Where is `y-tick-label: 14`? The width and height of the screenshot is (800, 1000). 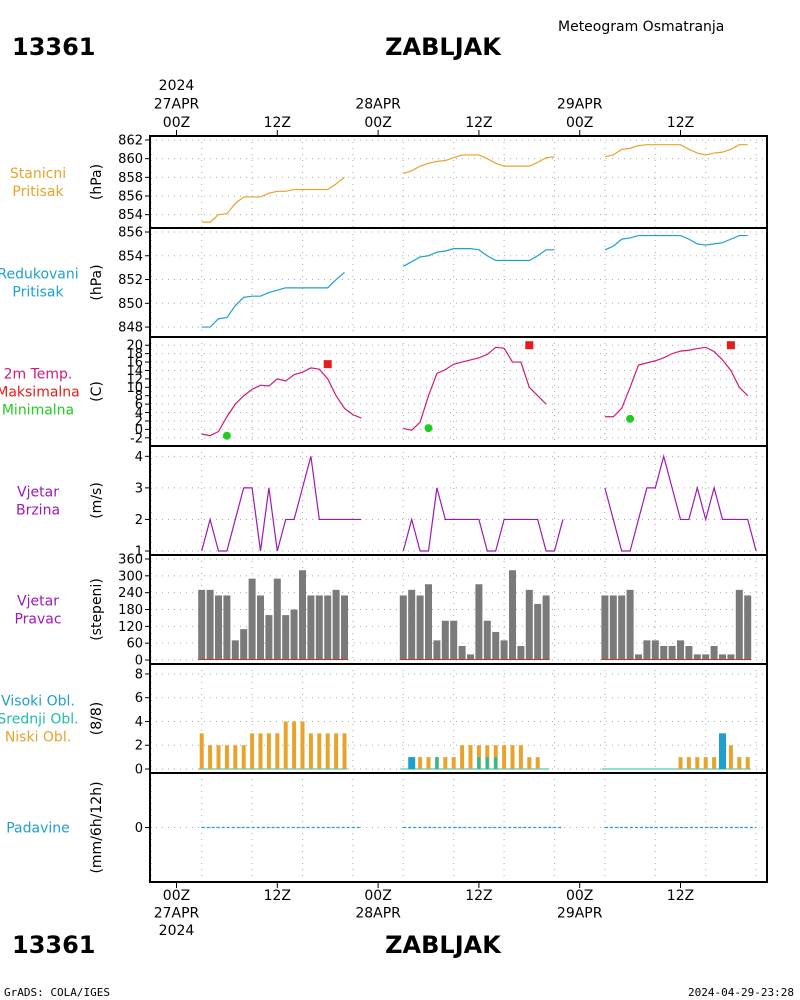
y-tick-label: 14 is located at coordinates (134, 371).